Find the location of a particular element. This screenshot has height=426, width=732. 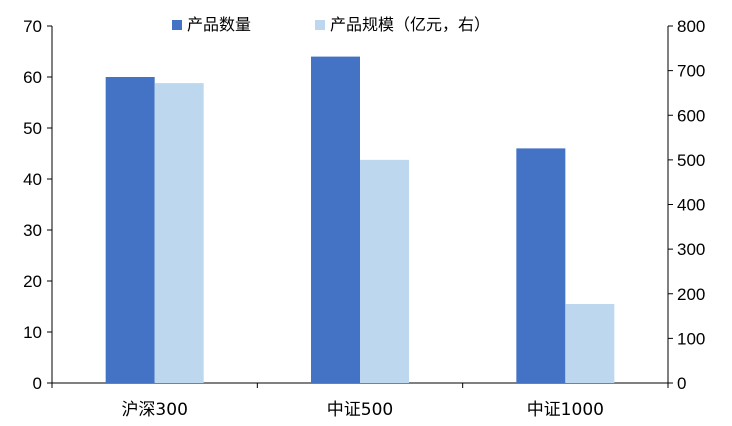

left-tick-label: 60 is located at coordinates (32, 77).